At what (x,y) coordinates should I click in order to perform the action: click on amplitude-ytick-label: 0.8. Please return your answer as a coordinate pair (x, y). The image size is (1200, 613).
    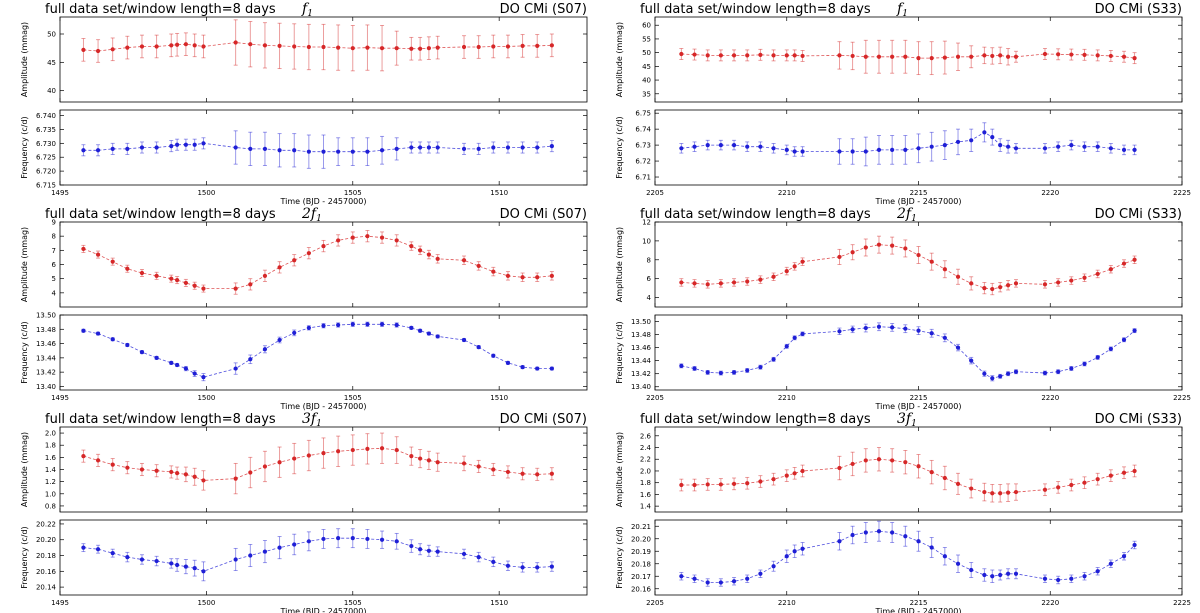
    Looking at the image, I should click on (50, 506).